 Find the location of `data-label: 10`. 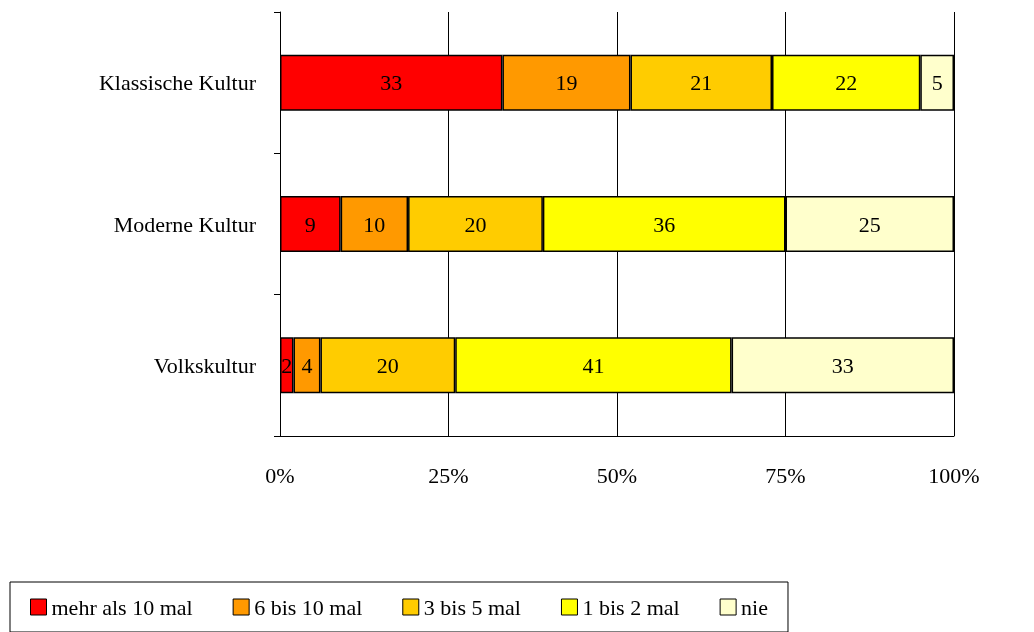

data-label: 10 is located at coordinates (374, 224).